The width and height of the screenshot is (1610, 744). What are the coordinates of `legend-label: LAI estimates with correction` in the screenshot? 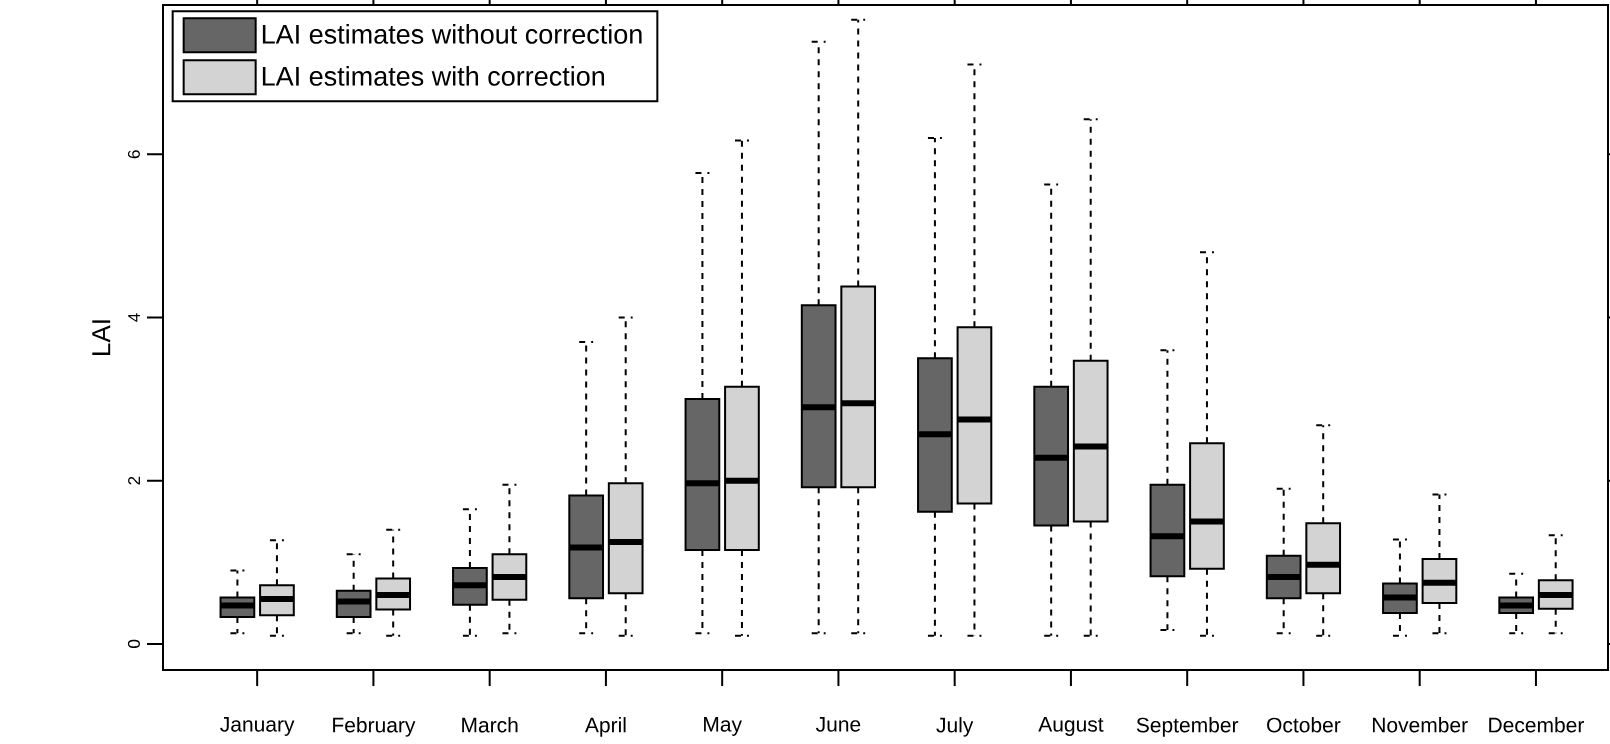 It's located at (433, 76).